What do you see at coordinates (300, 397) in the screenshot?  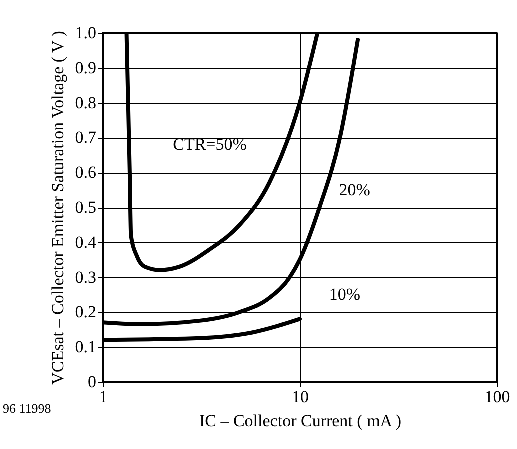 I see `x-tick-label: 10` at bounding box center [300, 397].